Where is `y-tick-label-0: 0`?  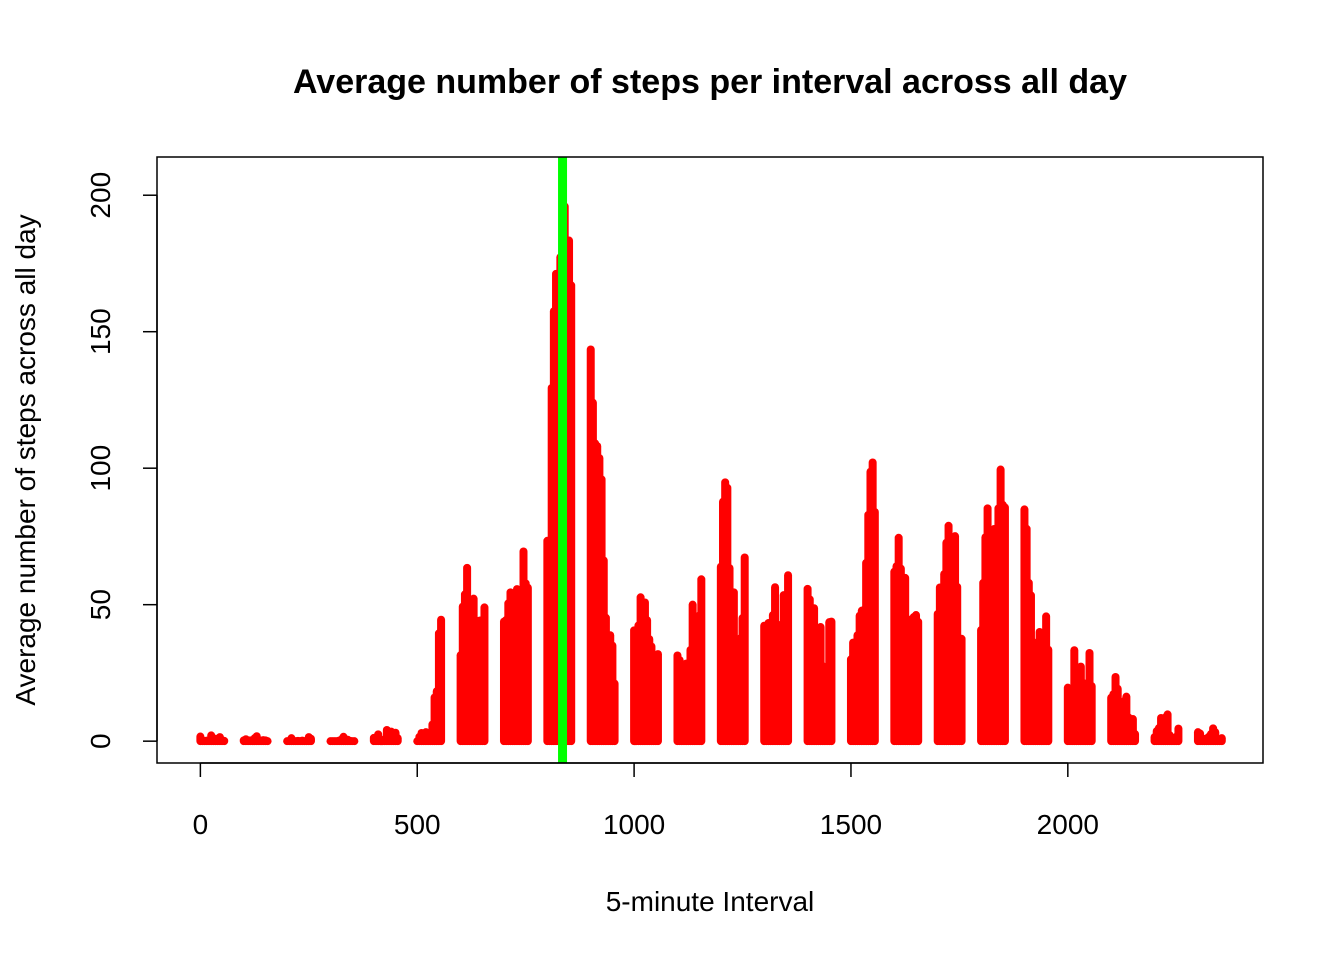 y-tick-label-0: 0 is located at coordinates (100, 741).